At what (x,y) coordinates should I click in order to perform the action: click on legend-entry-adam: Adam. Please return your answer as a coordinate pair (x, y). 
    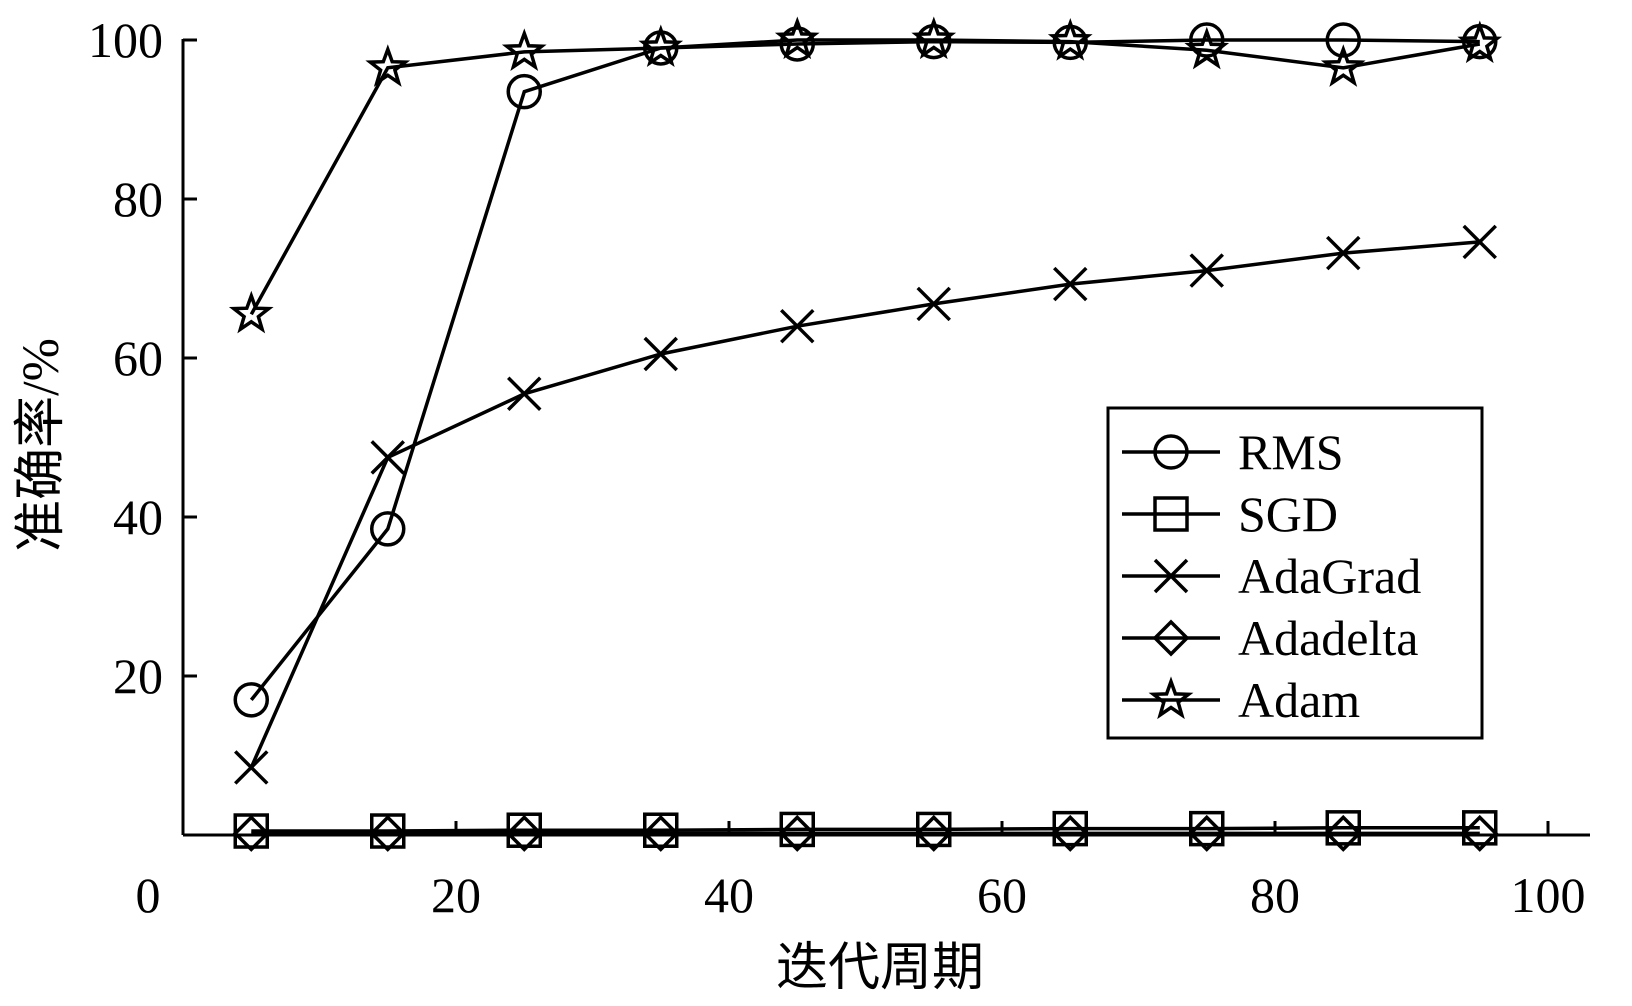
    Looking at the image, I should click on (1241, 700).